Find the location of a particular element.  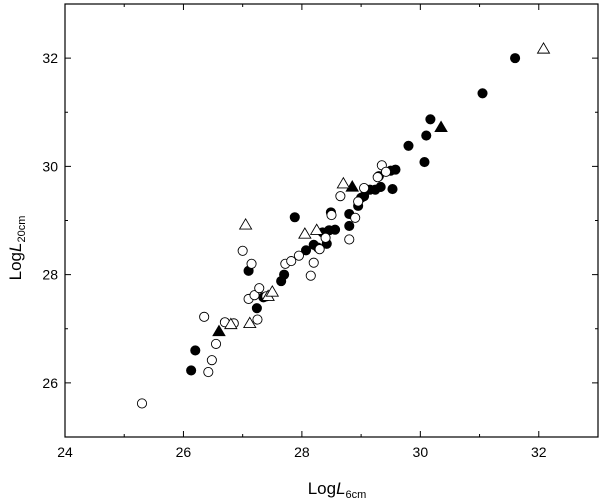

y-axis-label-var: L is located at coordinates (15, 247).